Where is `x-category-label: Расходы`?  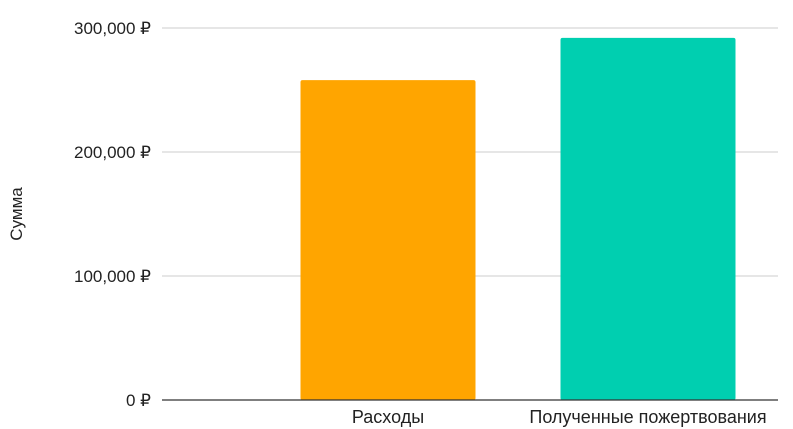 x-category-label: Расходы is located at coordinates (388, 417).